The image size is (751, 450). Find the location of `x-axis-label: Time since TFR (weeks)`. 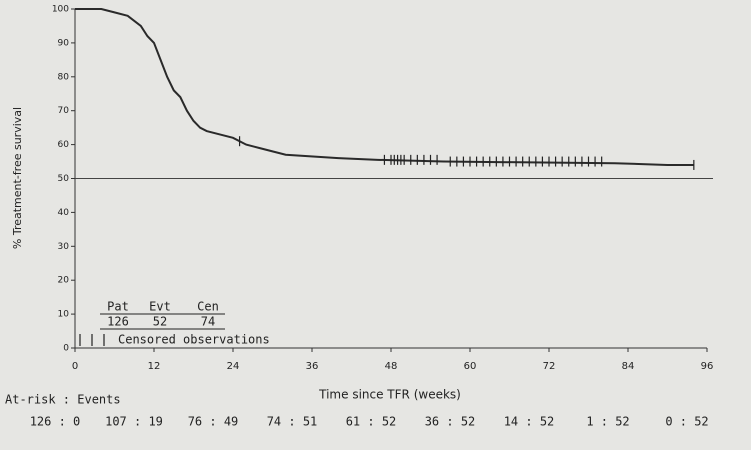

x-axis-label: Time since TFR (weeks) is located at coordinates (389, 395).